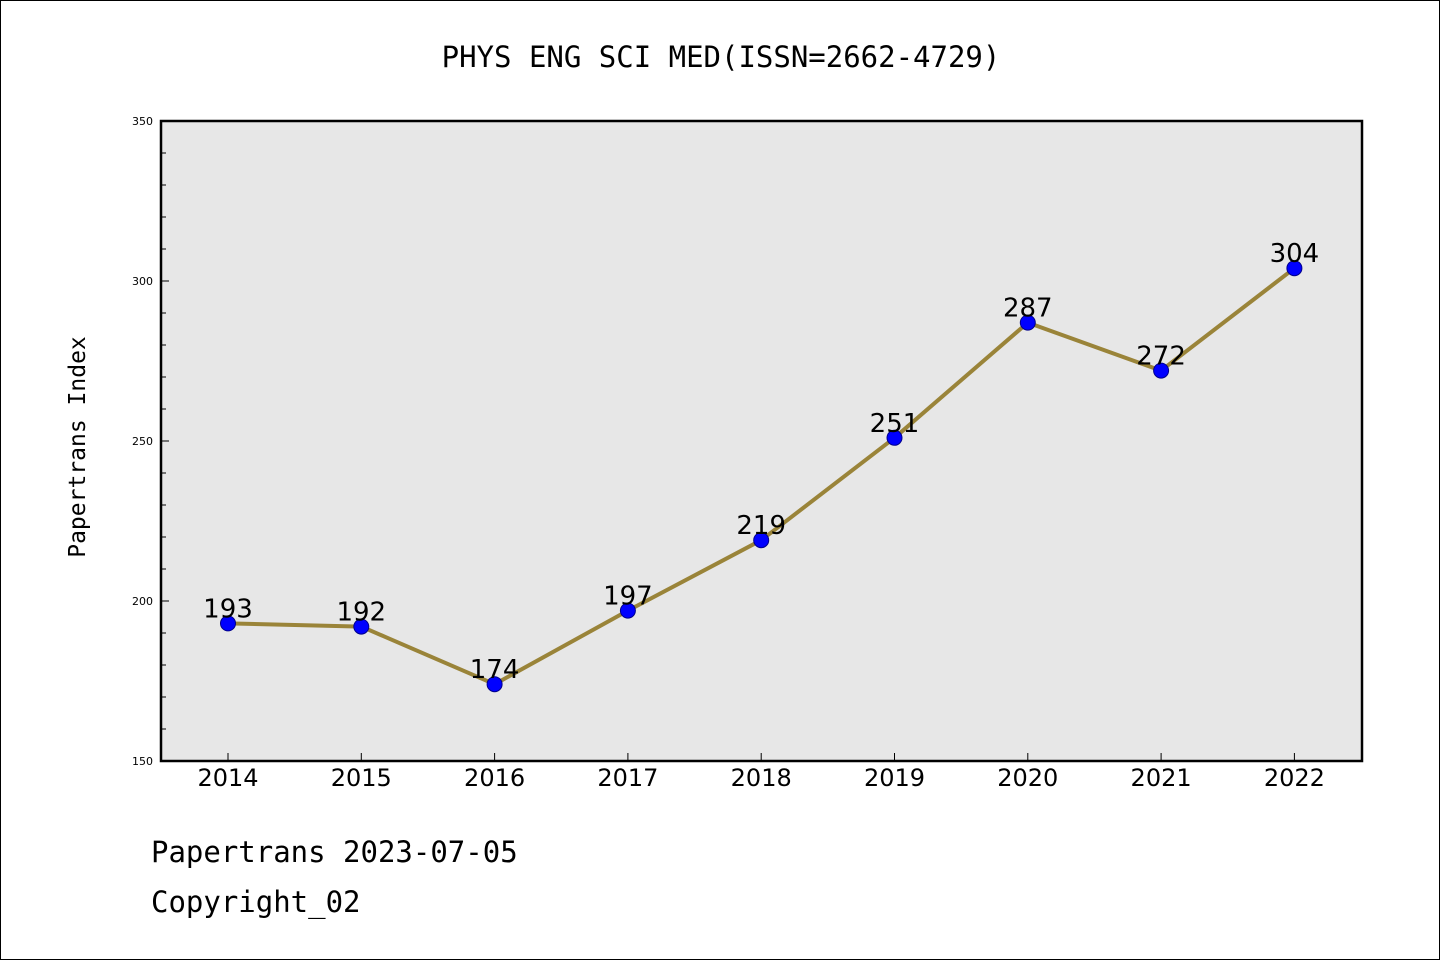 The height and width of the screenshot is (961, 1440). Describe the element at coordinates (895, 424) in the screenshot. I see `data-label: 251` at that location.